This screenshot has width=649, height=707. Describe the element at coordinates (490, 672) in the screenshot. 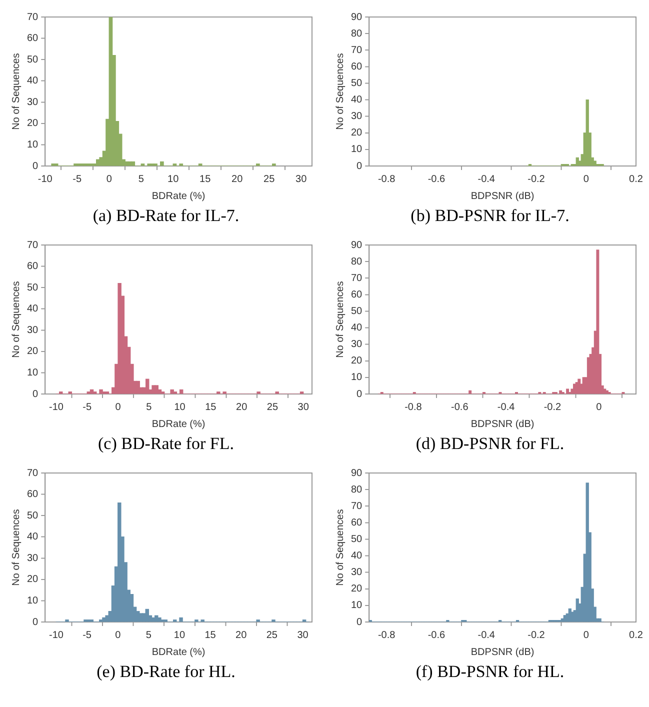

I see `text: (f) BD-PSNR for HL.` at that location.